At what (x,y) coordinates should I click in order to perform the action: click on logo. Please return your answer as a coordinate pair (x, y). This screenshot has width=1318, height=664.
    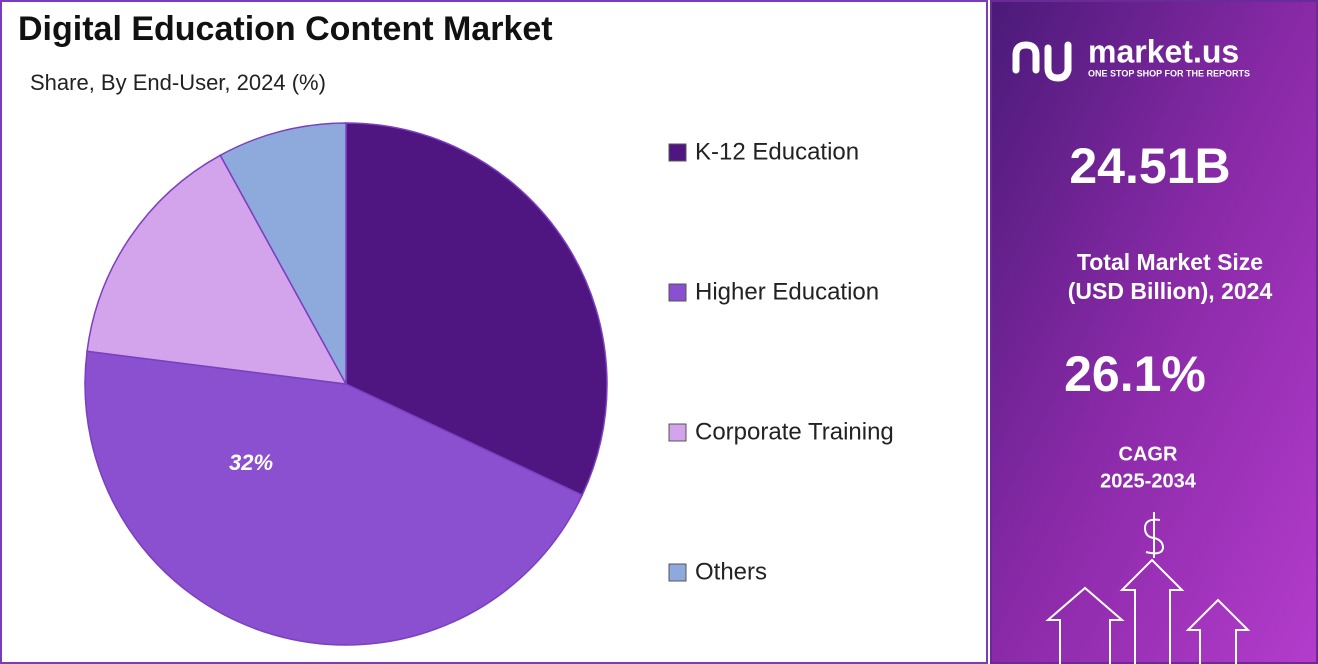
    Looking at the image, I should click on (1042, 61).